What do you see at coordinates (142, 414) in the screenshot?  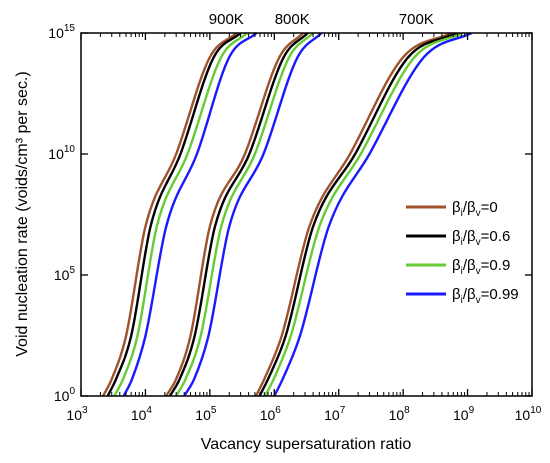 I see `x-tick-label: 10⁴` at bounding box center [142, 414].